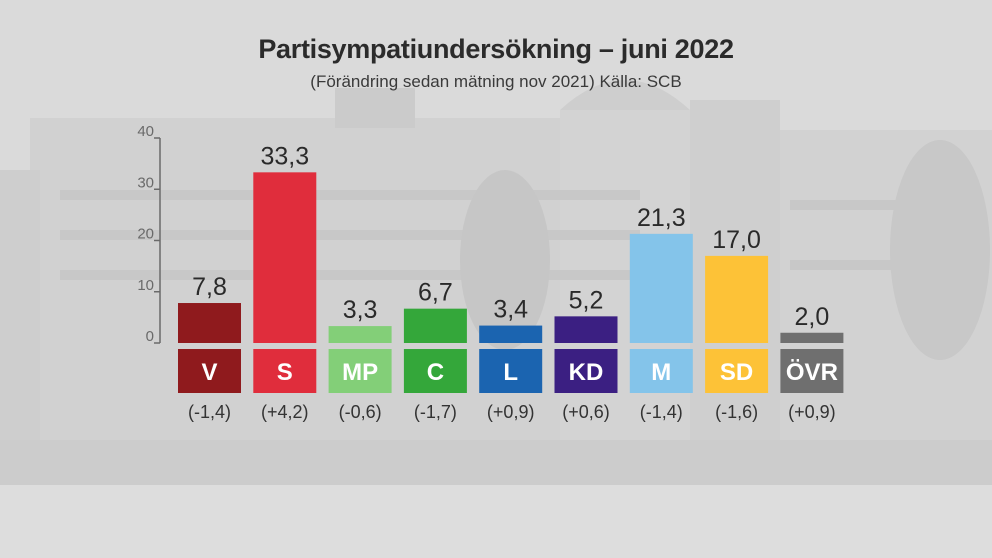 This screenshot has width=992, height=558. I want to click on bar-group-mp: 3,3 MP (-0,6), so click(360, 359).